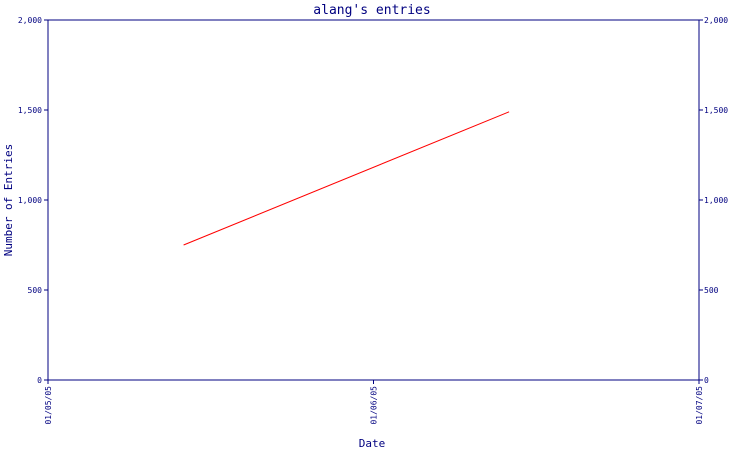 The width and height of the screenshot is (750, 450). I want to click on series-line, so click(346, 178).